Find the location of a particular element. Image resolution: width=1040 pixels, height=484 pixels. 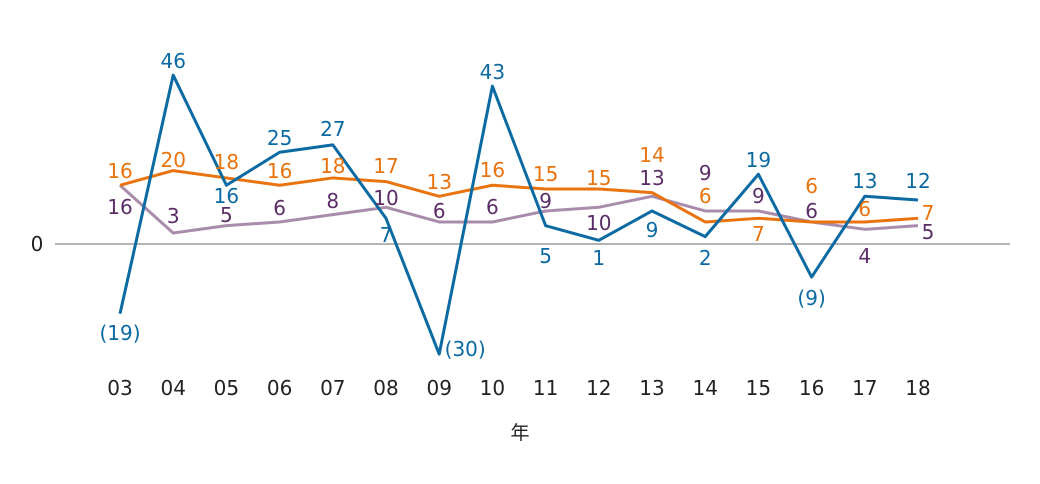

series-3-data-label: 4 is located at coordinates (864, 256).